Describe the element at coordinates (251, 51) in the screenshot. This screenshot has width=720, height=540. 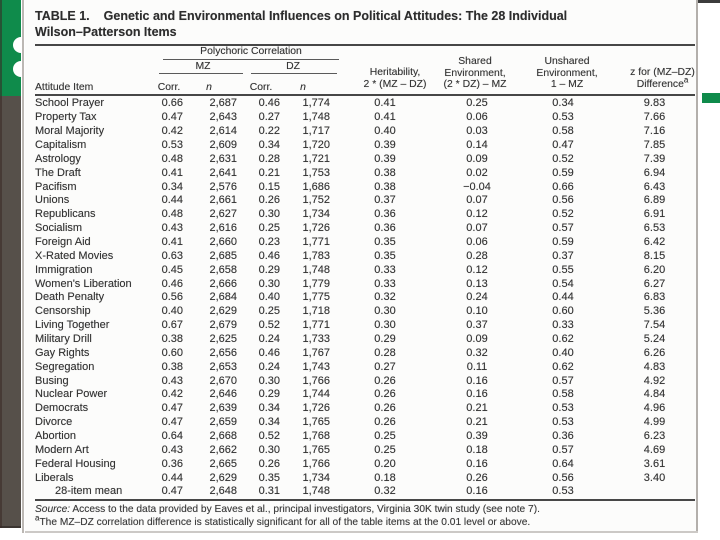
I see `column-group-polychoric: Polychoric Correlation` at that location.